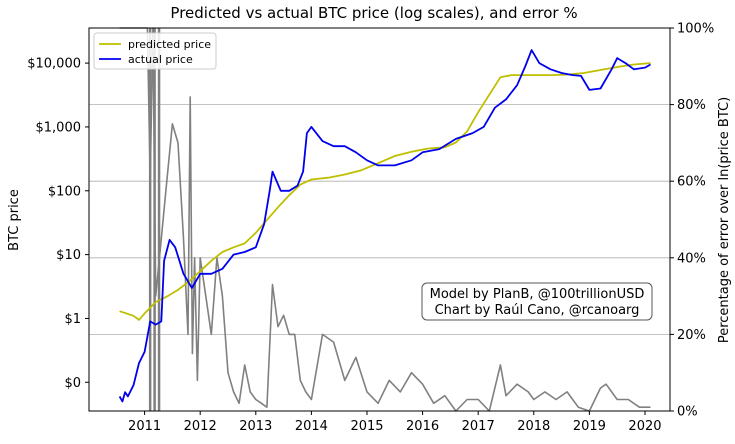 The width and height of the screenshot is (735, 444). What do you see at coordinates (537, 294) in the screenshot?
I see `annotation-line-1: Model by PlanB, @100trillionUSD` at bounding box center [537, 294].